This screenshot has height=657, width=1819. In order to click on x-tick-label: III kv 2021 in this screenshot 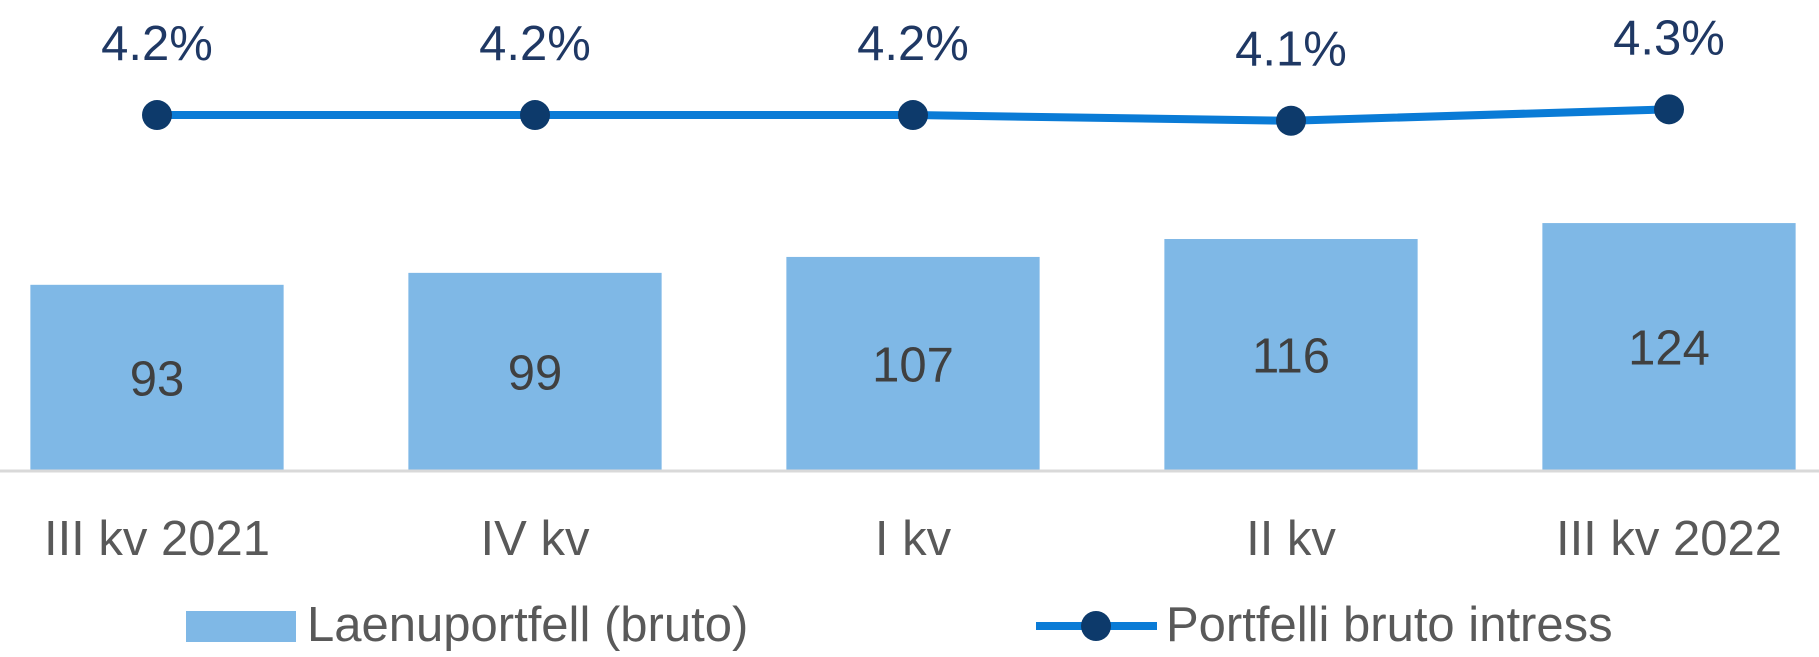, I will do `click(157, 539)`.